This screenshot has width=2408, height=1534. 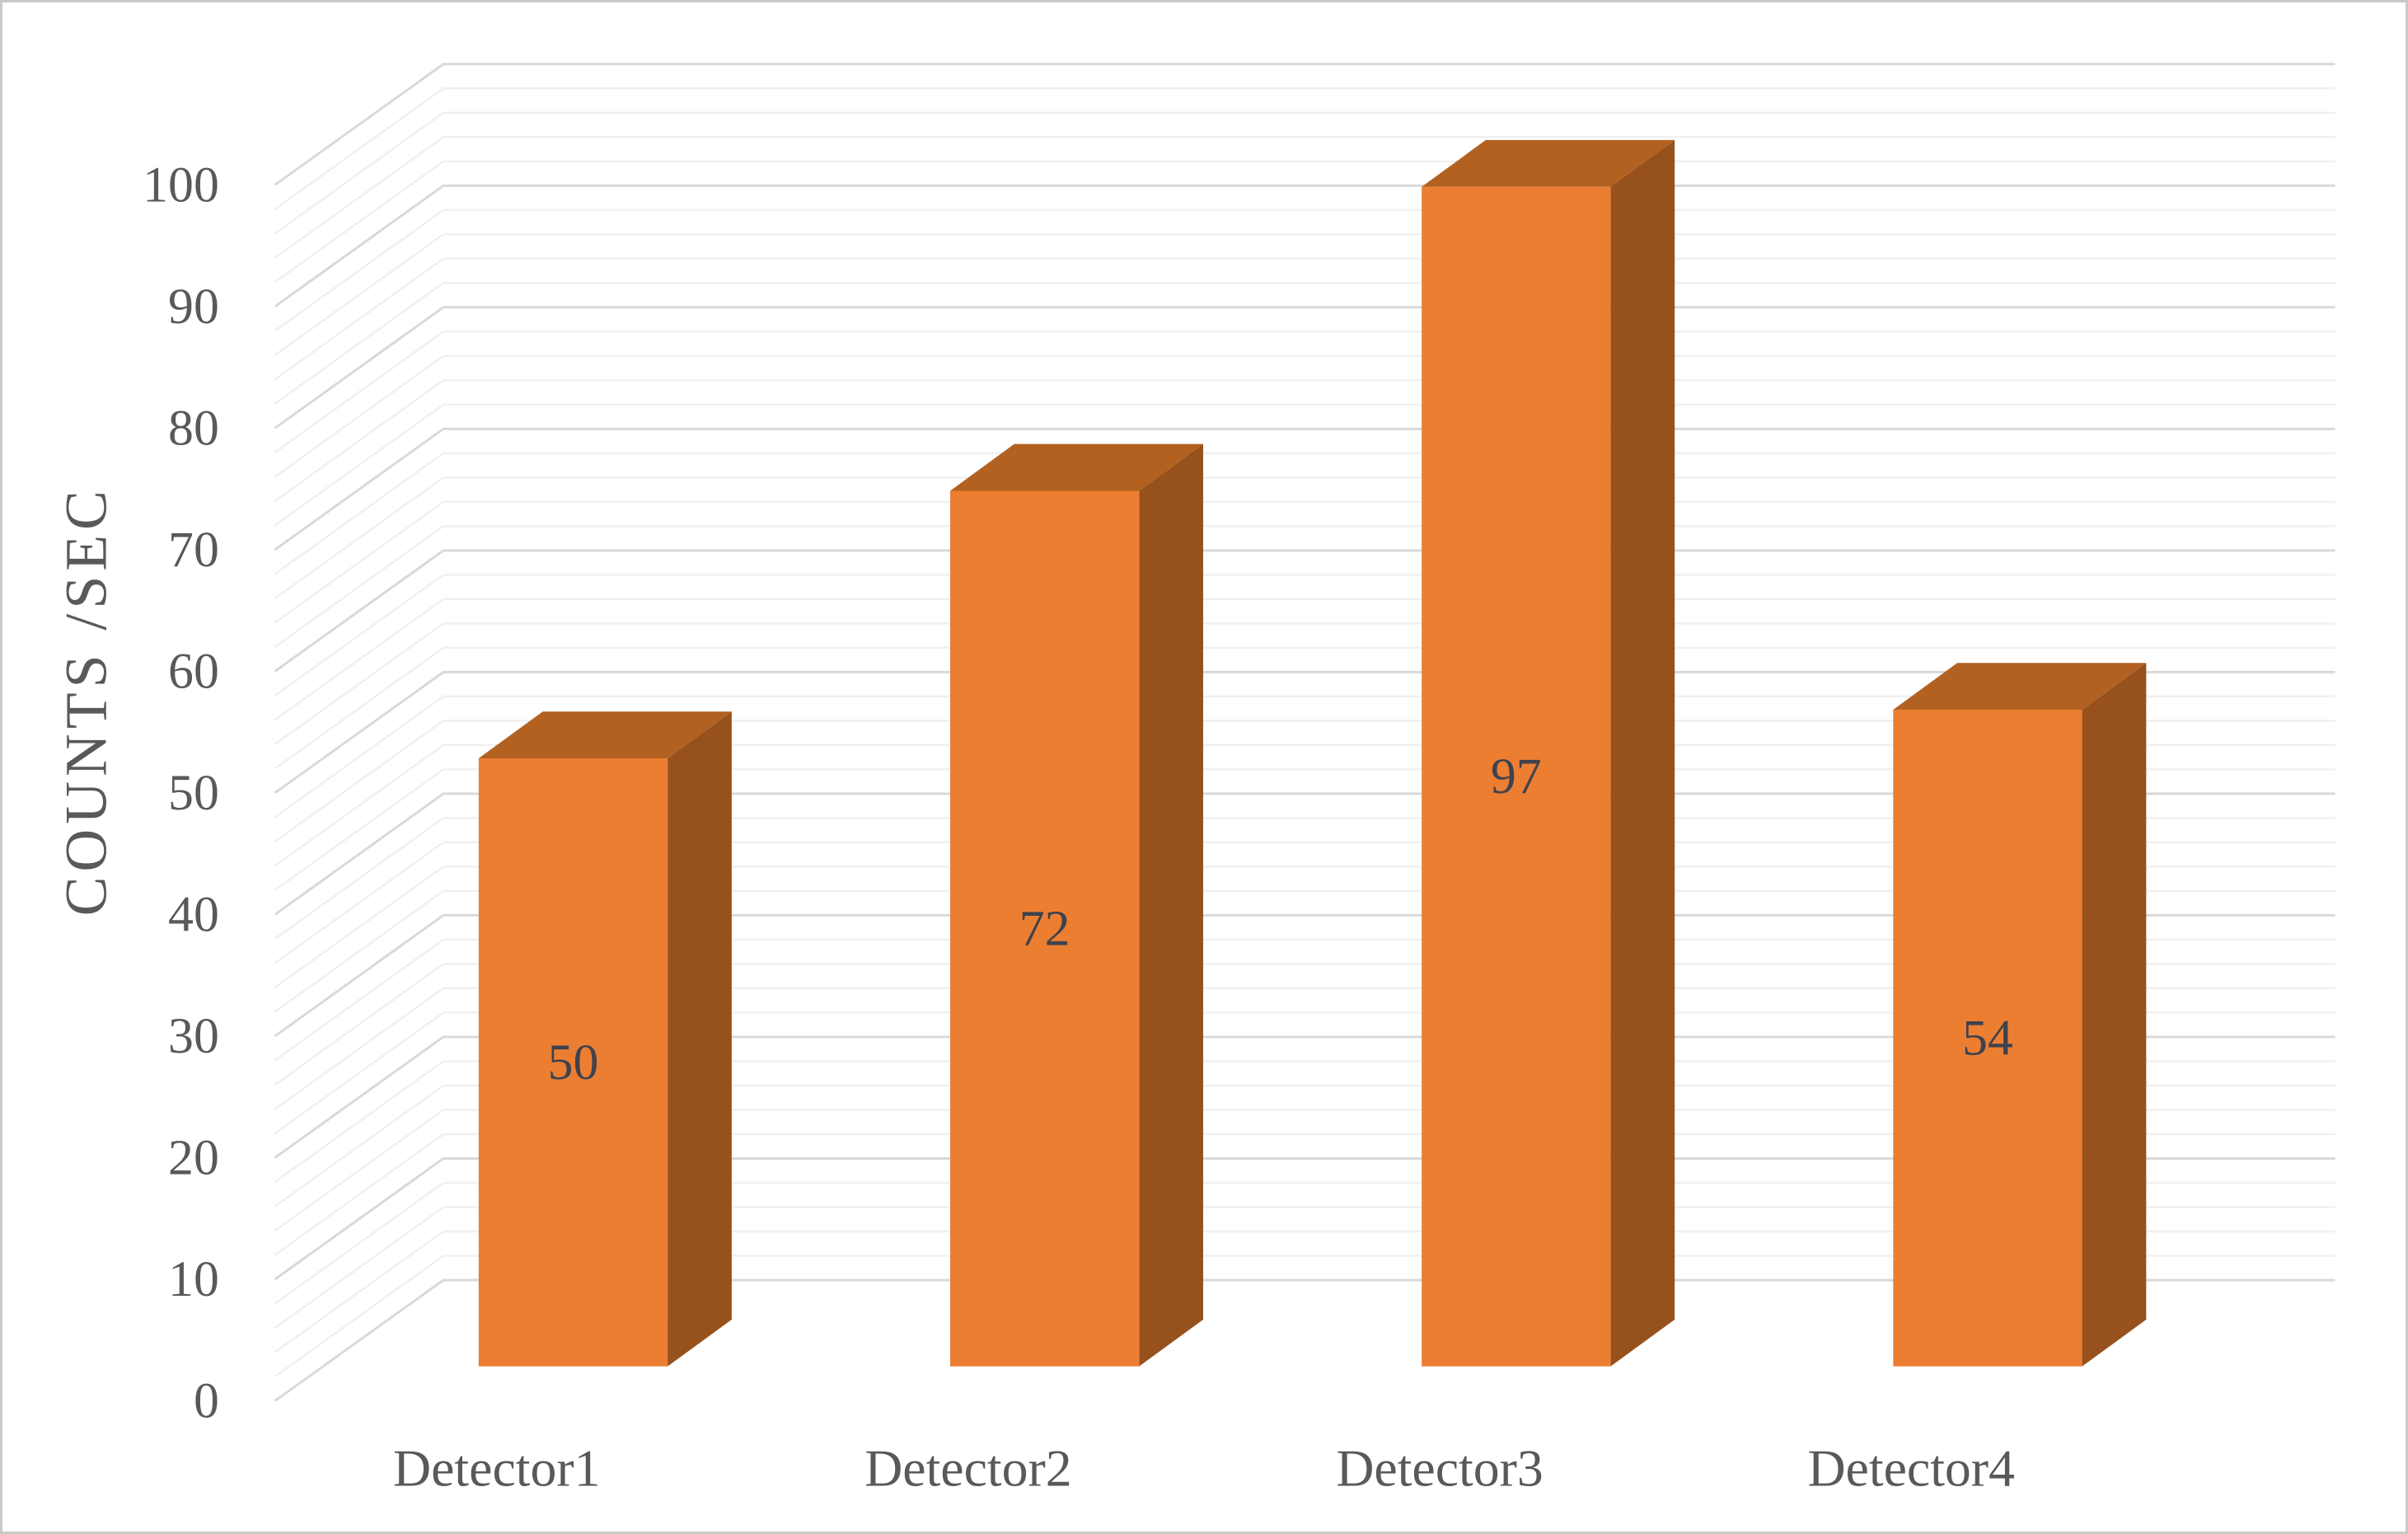 I want to click on bar: 50, so click(x=605, y=1039).